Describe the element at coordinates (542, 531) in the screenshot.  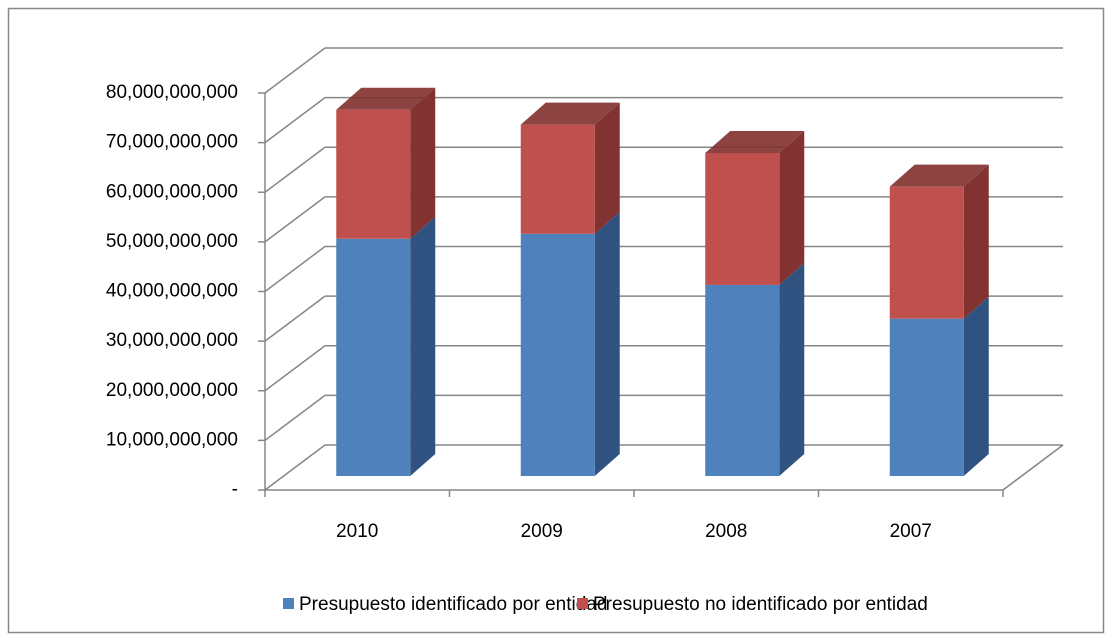
I see `x-tick-label: 2009` at that location.